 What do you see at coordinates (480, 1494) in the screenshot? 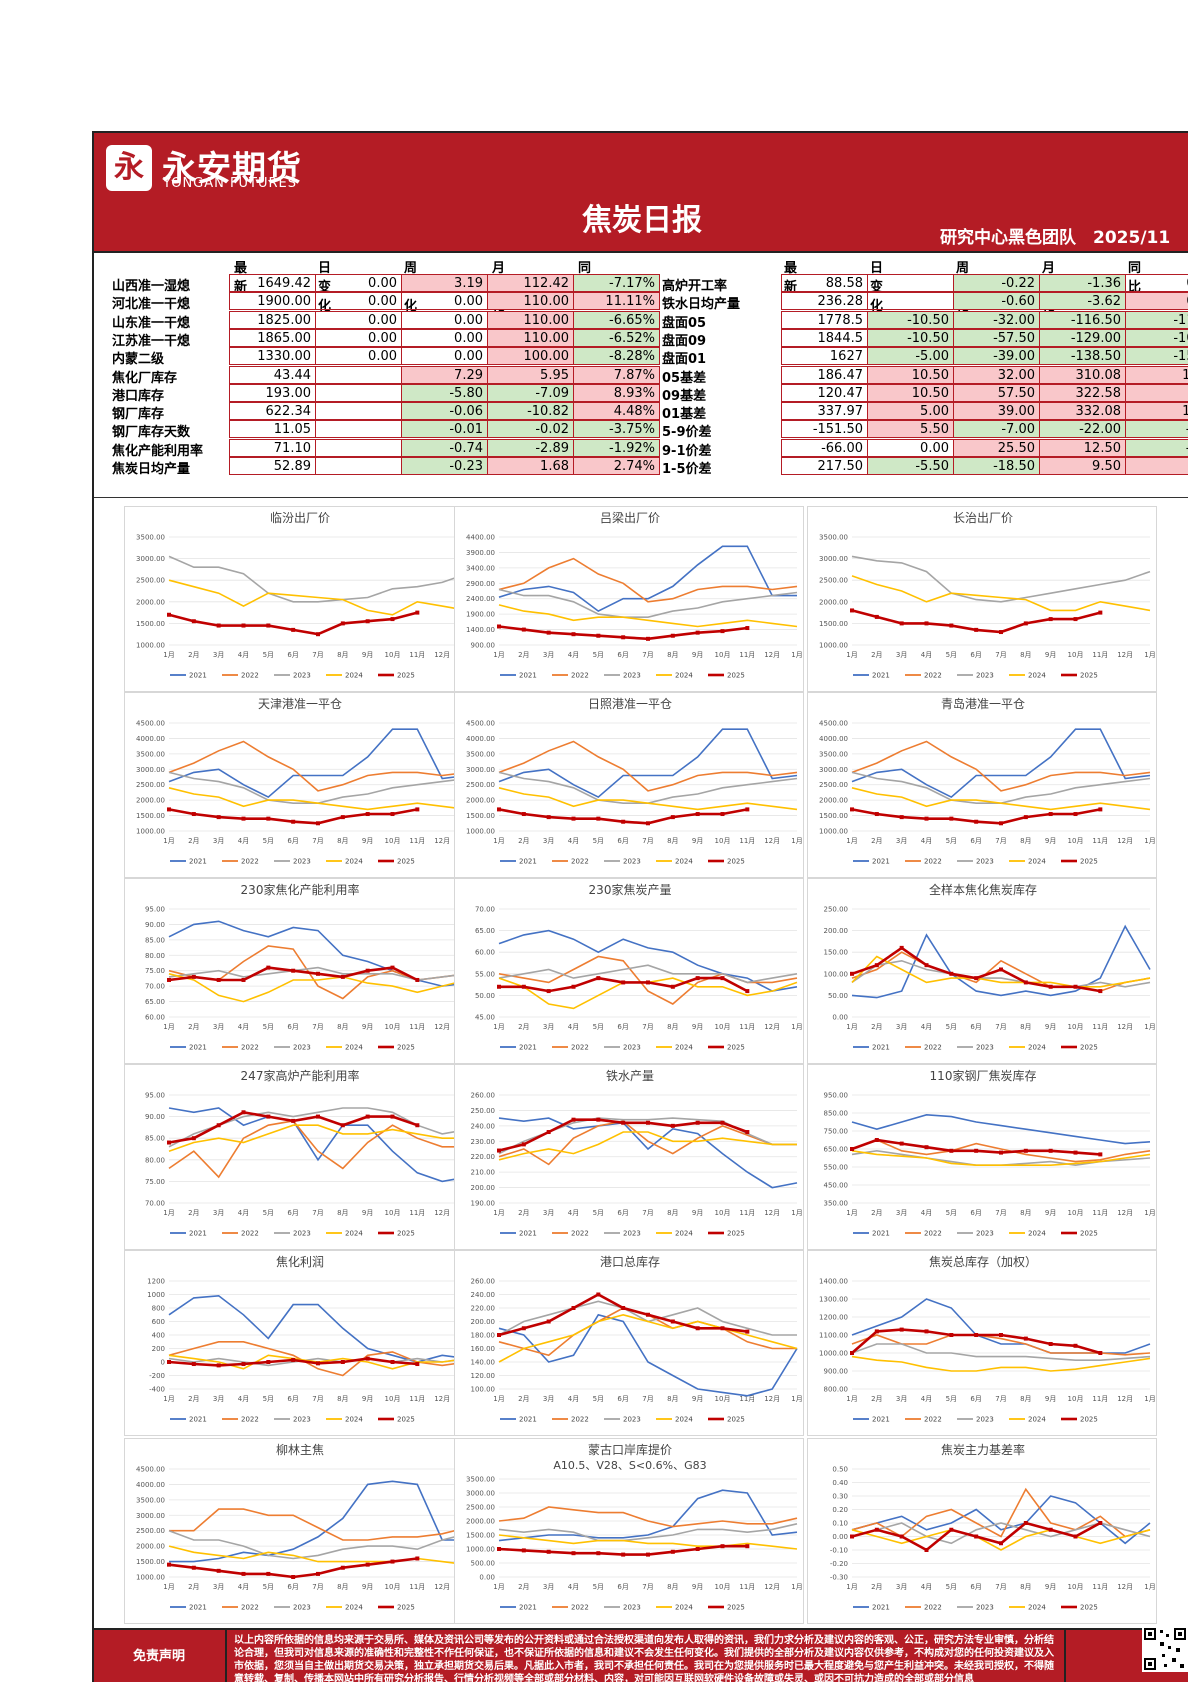
I see `y-tick-label: 3000.00` at bounding box center [480, 1494].